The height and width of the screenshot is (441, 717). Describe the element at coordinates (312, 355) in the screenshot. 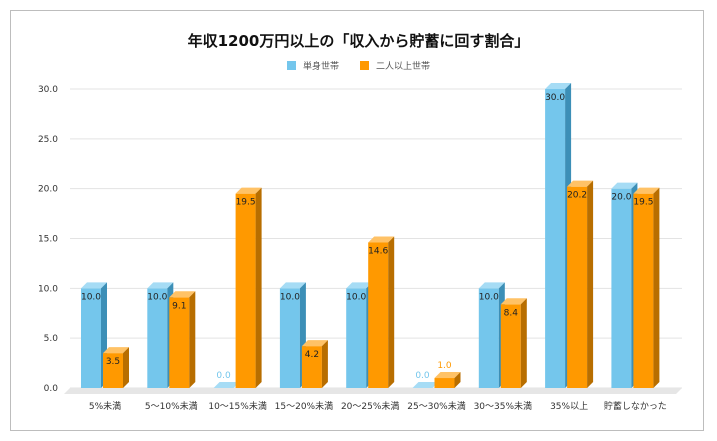

I see `data-label: 4.2` at that location.